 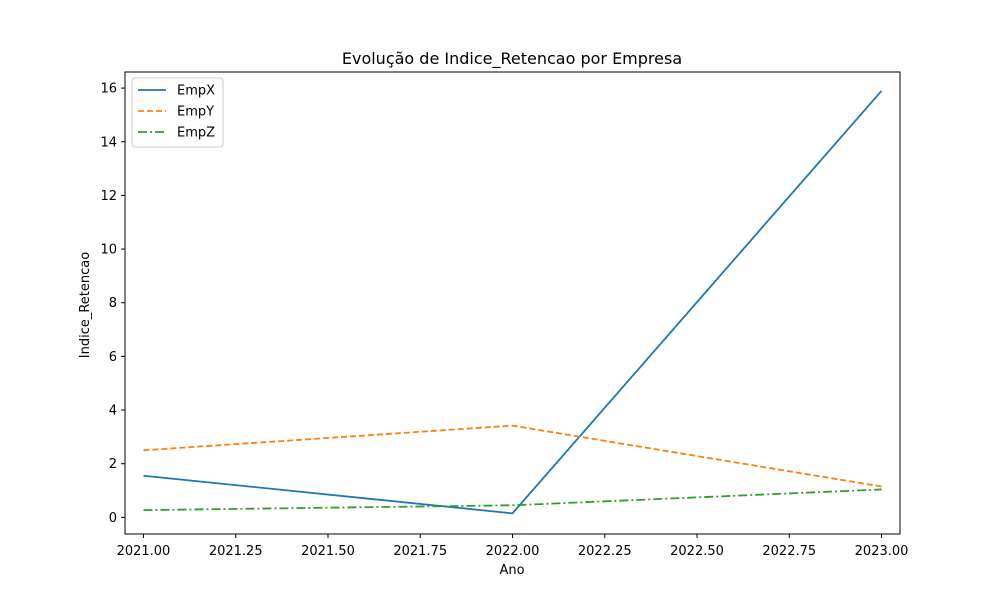 What do you see at coordinates (113, 411) in the screenshot?
I see `y-tick-label: 4` at bounding box center [113, 411].